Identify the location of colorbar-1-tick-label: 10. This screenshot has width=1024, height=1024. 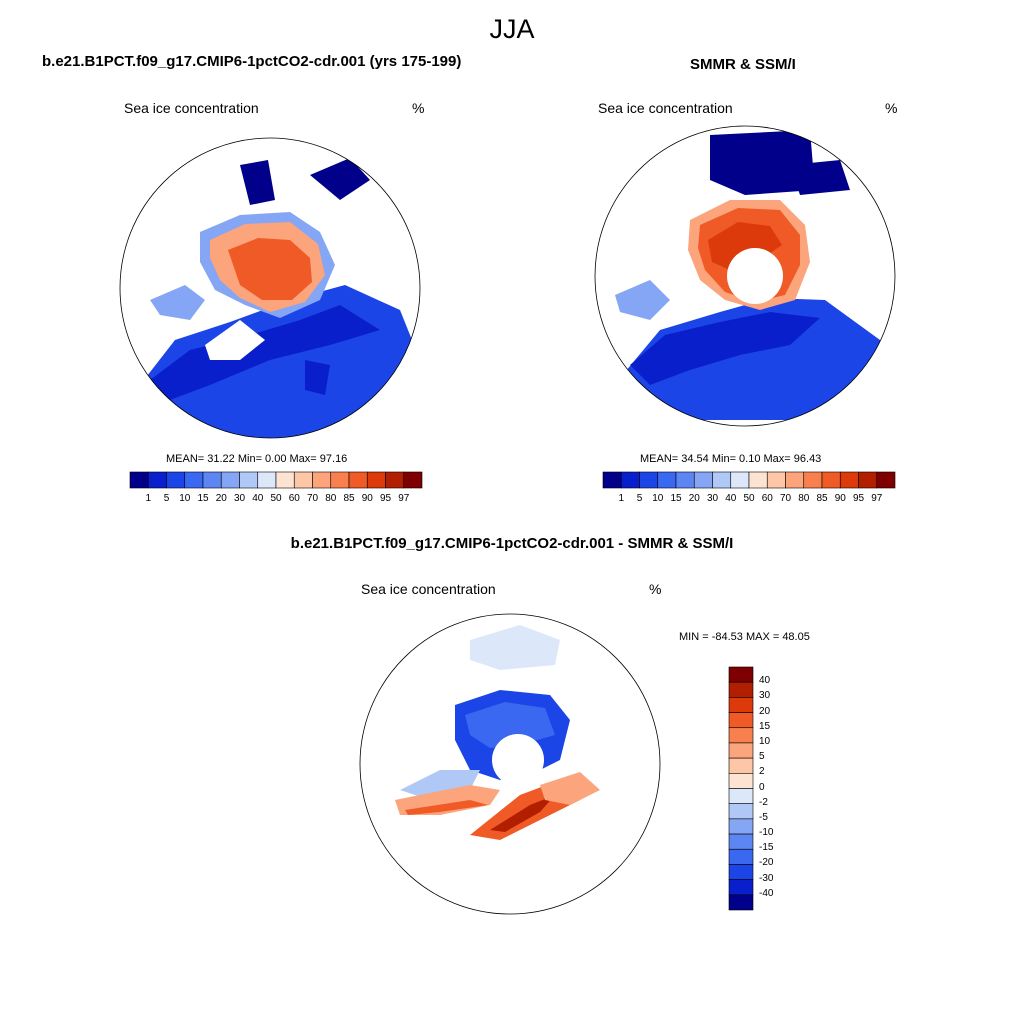
(185, 498).